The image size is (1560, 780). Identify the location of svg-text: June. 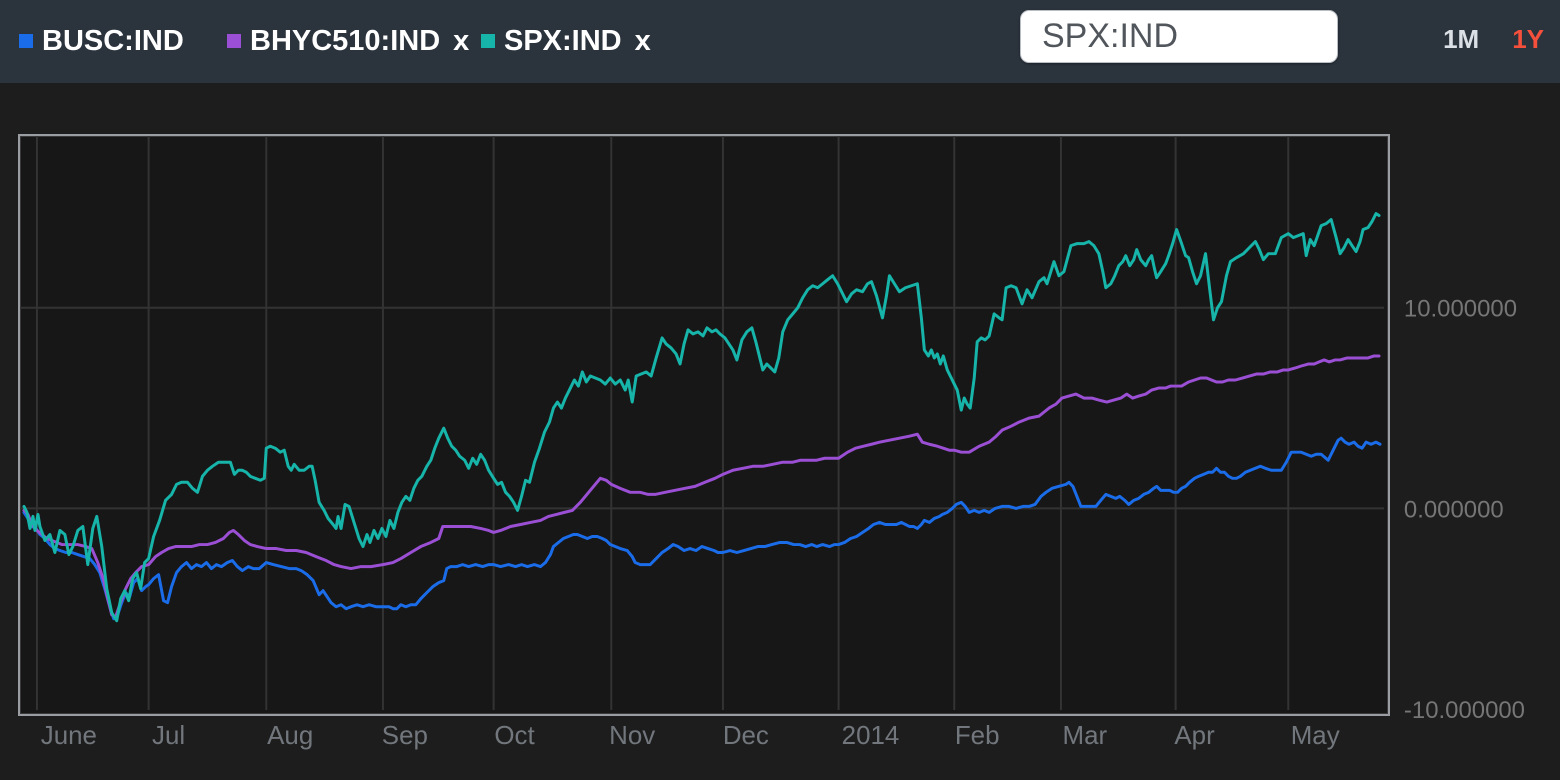
(69, 736).